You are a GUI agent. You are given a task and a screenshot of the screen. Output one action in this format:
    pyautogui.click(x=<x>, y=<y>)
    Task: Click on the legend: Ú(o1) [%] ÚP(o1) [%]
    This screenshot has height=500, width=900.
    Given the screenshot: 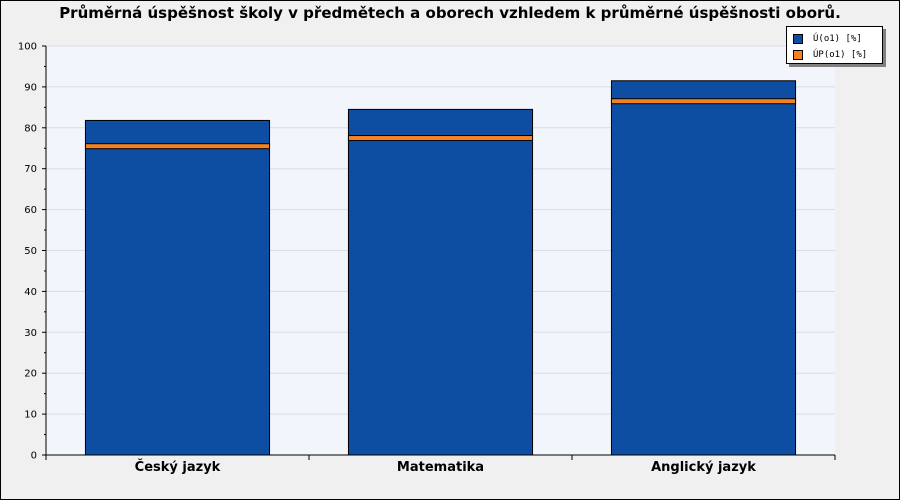 What is the action you would take?
    pyautogui.click(x=834, y=45)
    